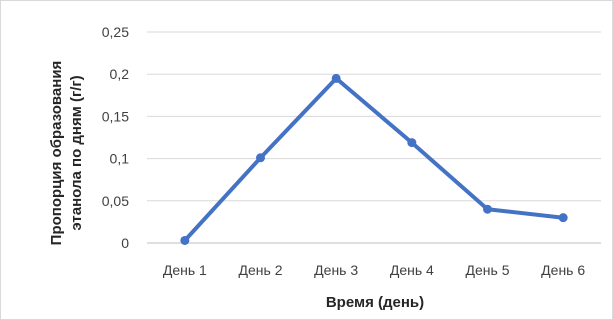 The width and height of the screenshot is (613, 320). Describe the element at coordinates (563, 270) in the screenshot. I see `x-tick-label: День 6` at that location.